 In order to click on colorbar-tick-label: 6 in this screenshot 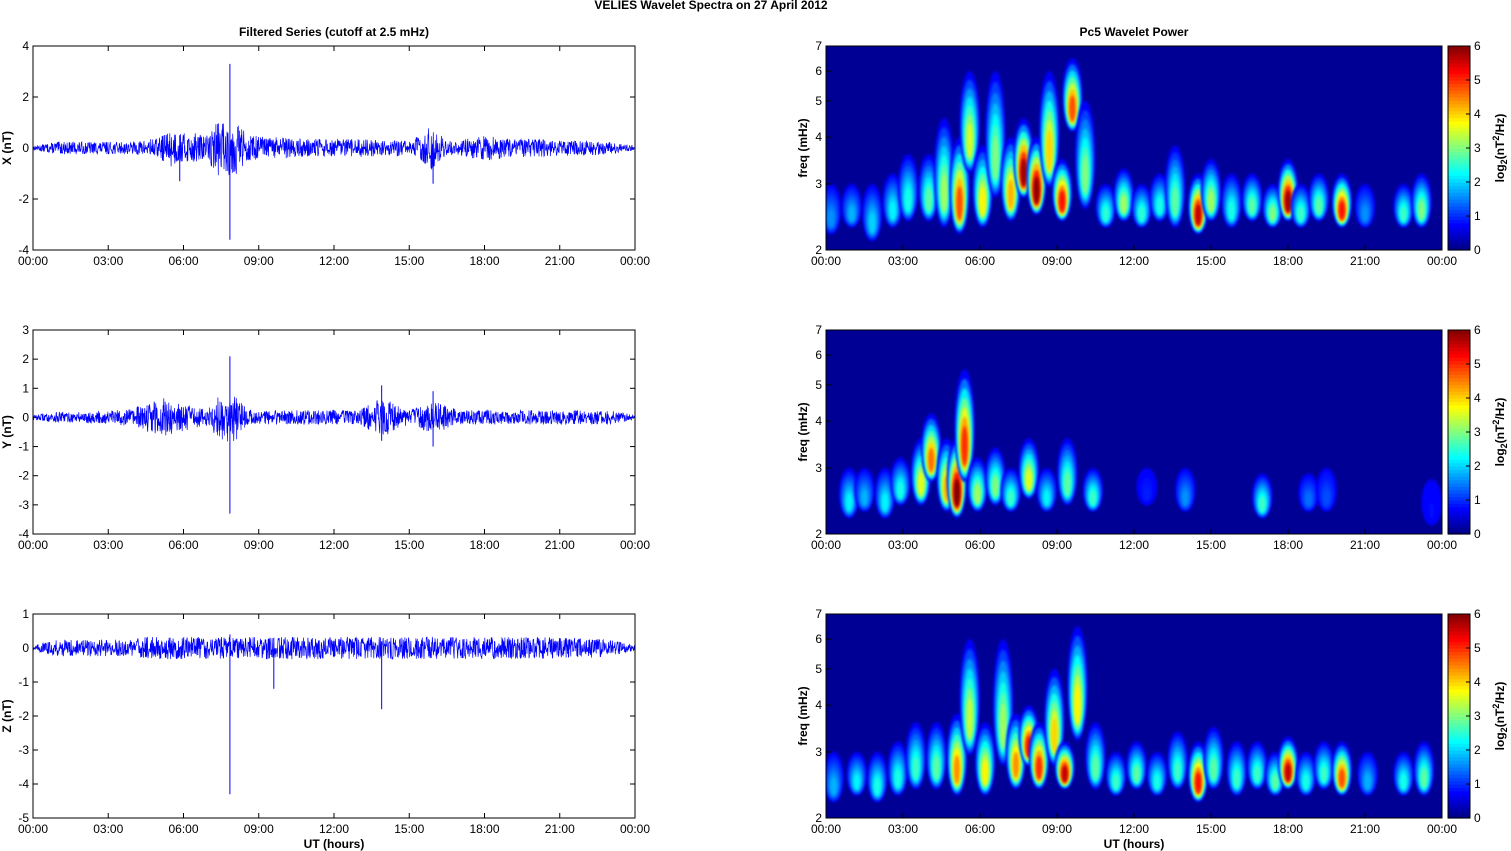, I will do `click(1477, 46)`.